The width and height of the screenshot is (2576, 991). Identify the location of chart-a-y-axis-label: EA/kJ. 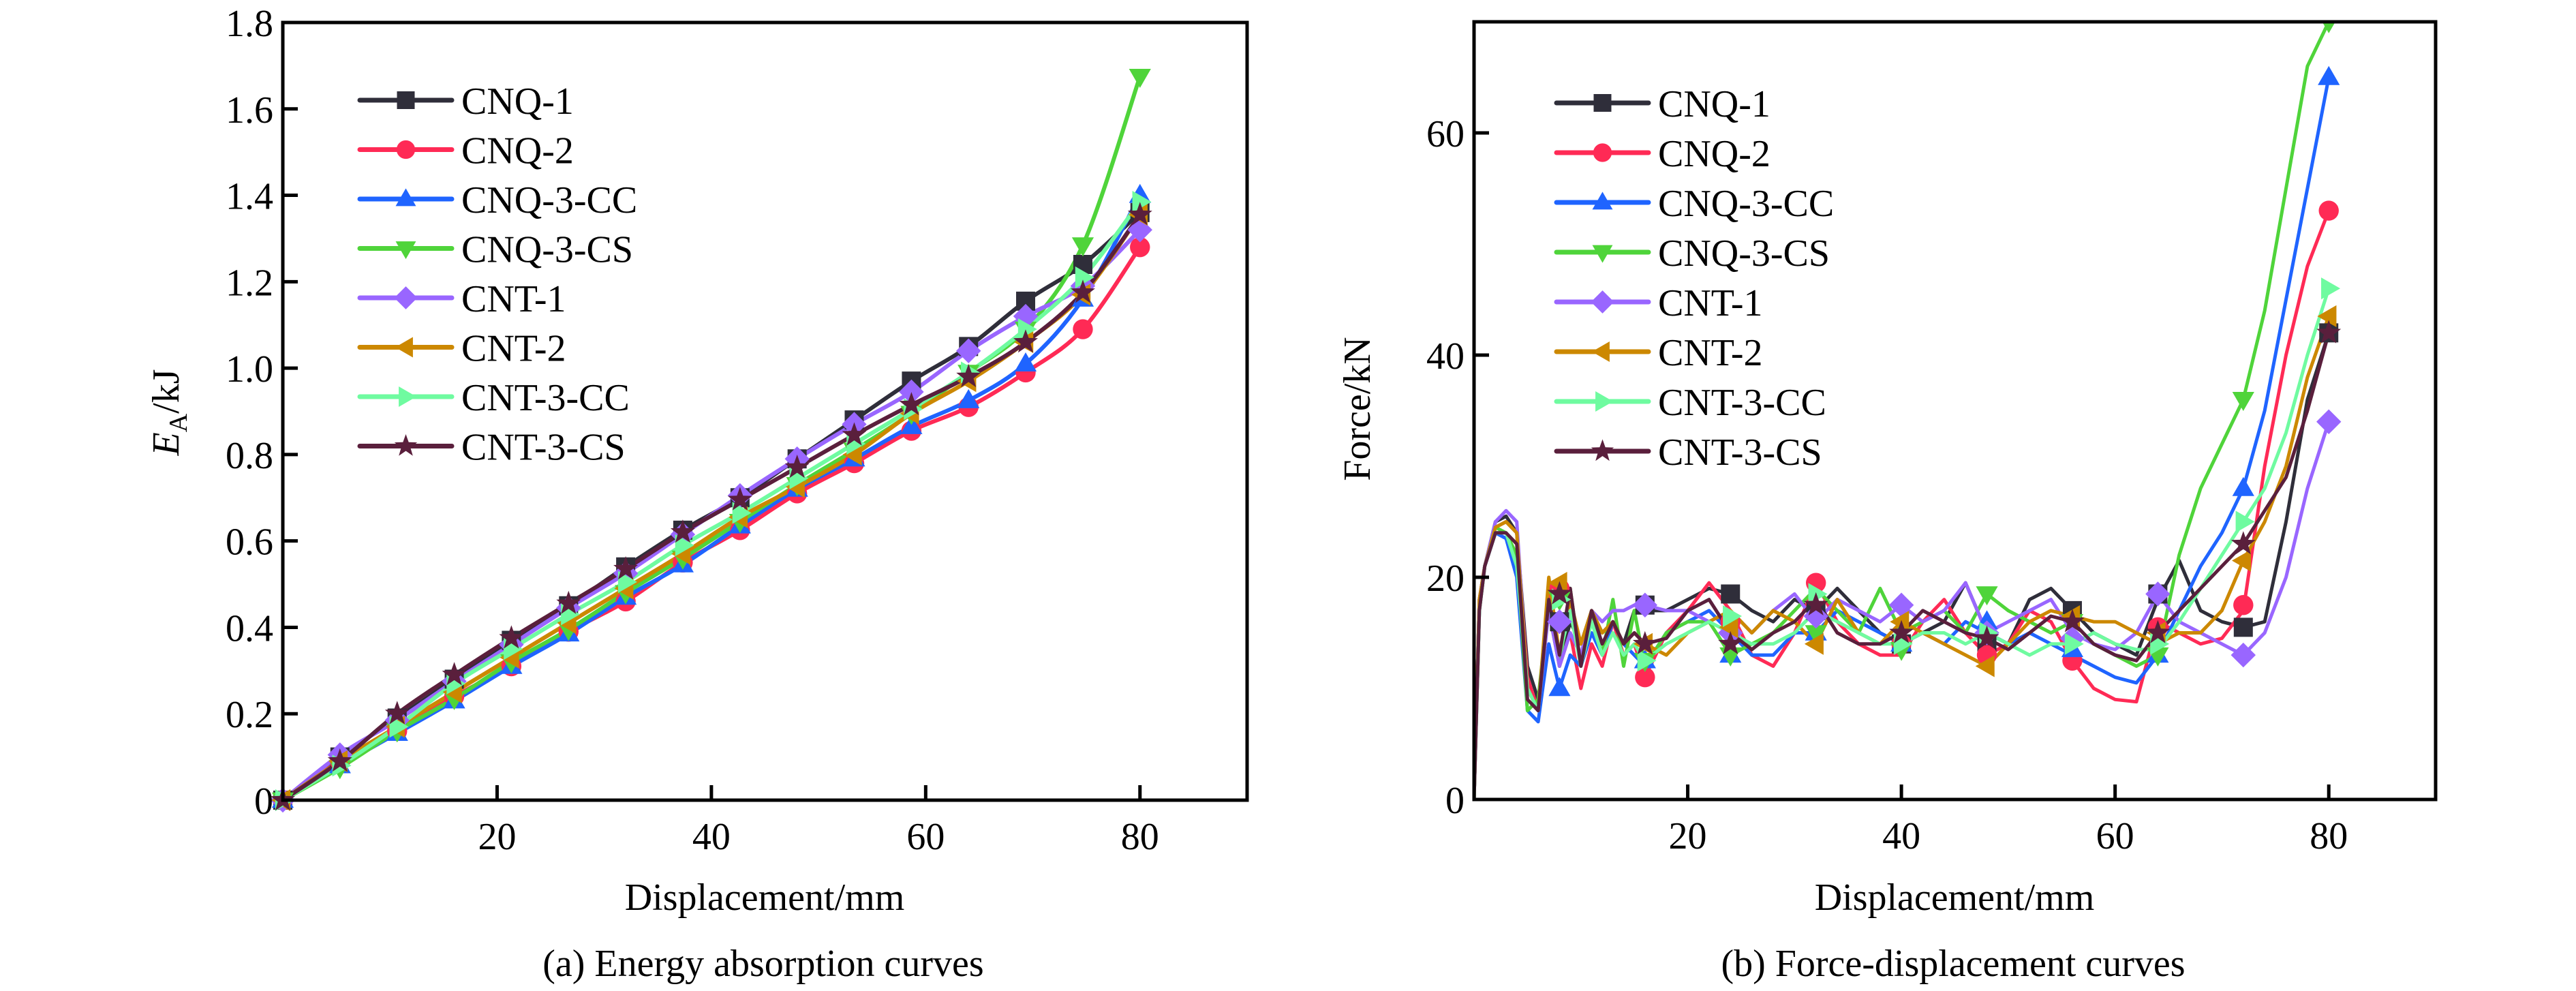
(169, 413).